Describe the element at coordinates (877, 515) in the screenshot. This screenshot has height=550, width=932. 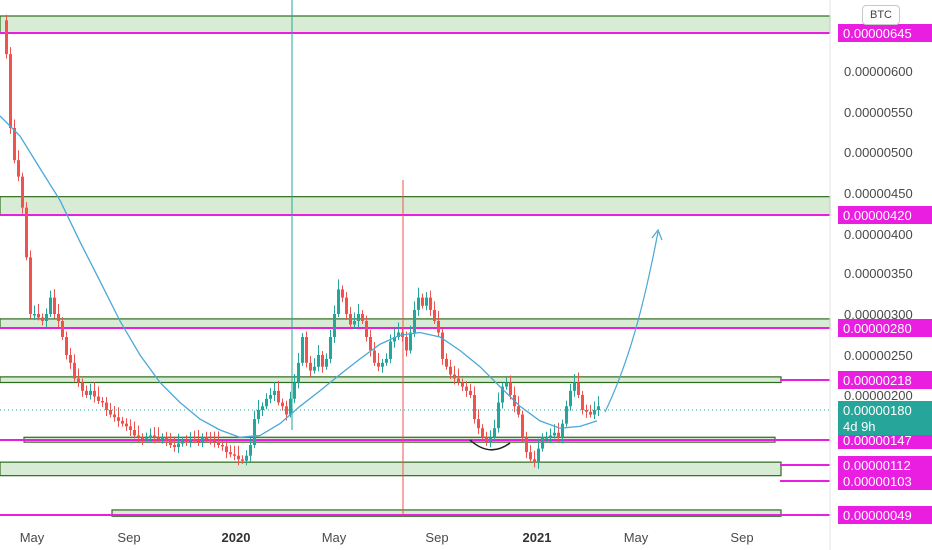
I see `level-label-7: 0.00000049` at that location.